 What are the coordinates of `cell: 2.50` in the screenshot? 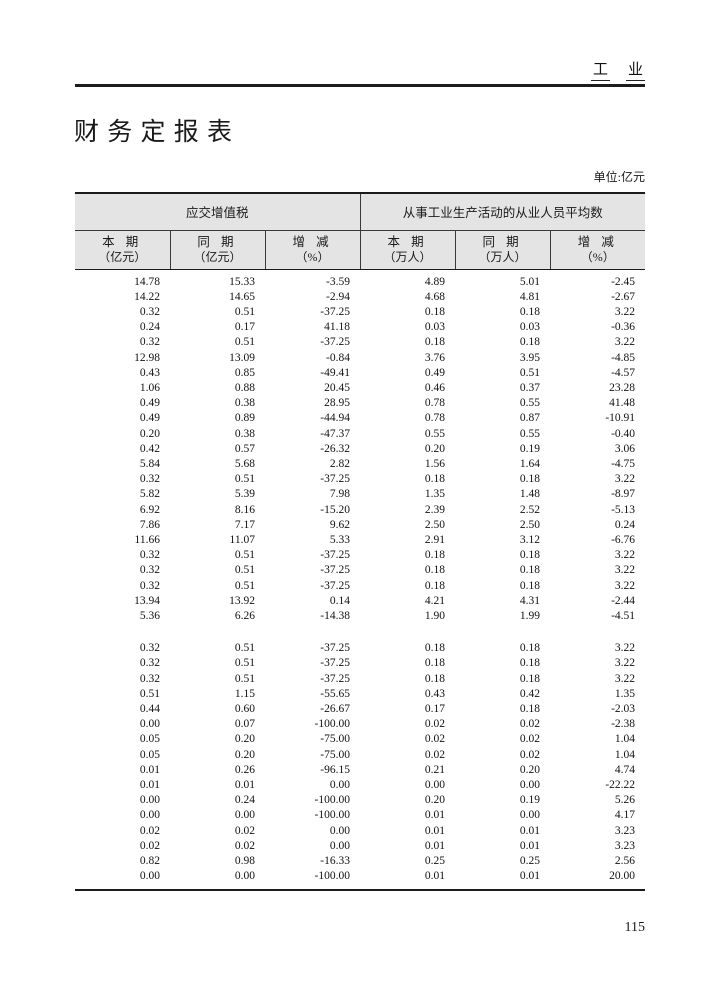 It's located at (435, 524).